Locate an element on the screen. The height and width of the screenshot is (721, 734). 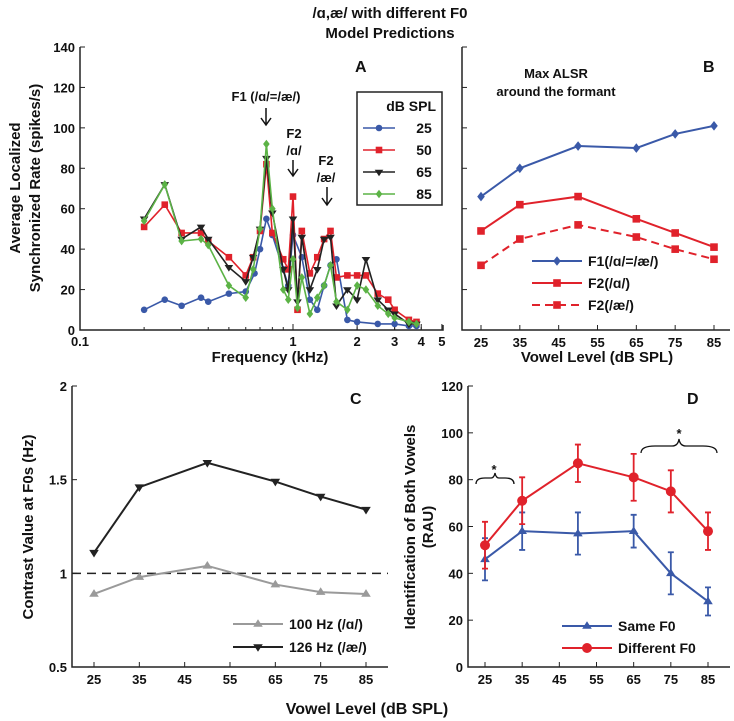
panel-d-ylabel-2: (RAU) is located at coordinates (428, 527).